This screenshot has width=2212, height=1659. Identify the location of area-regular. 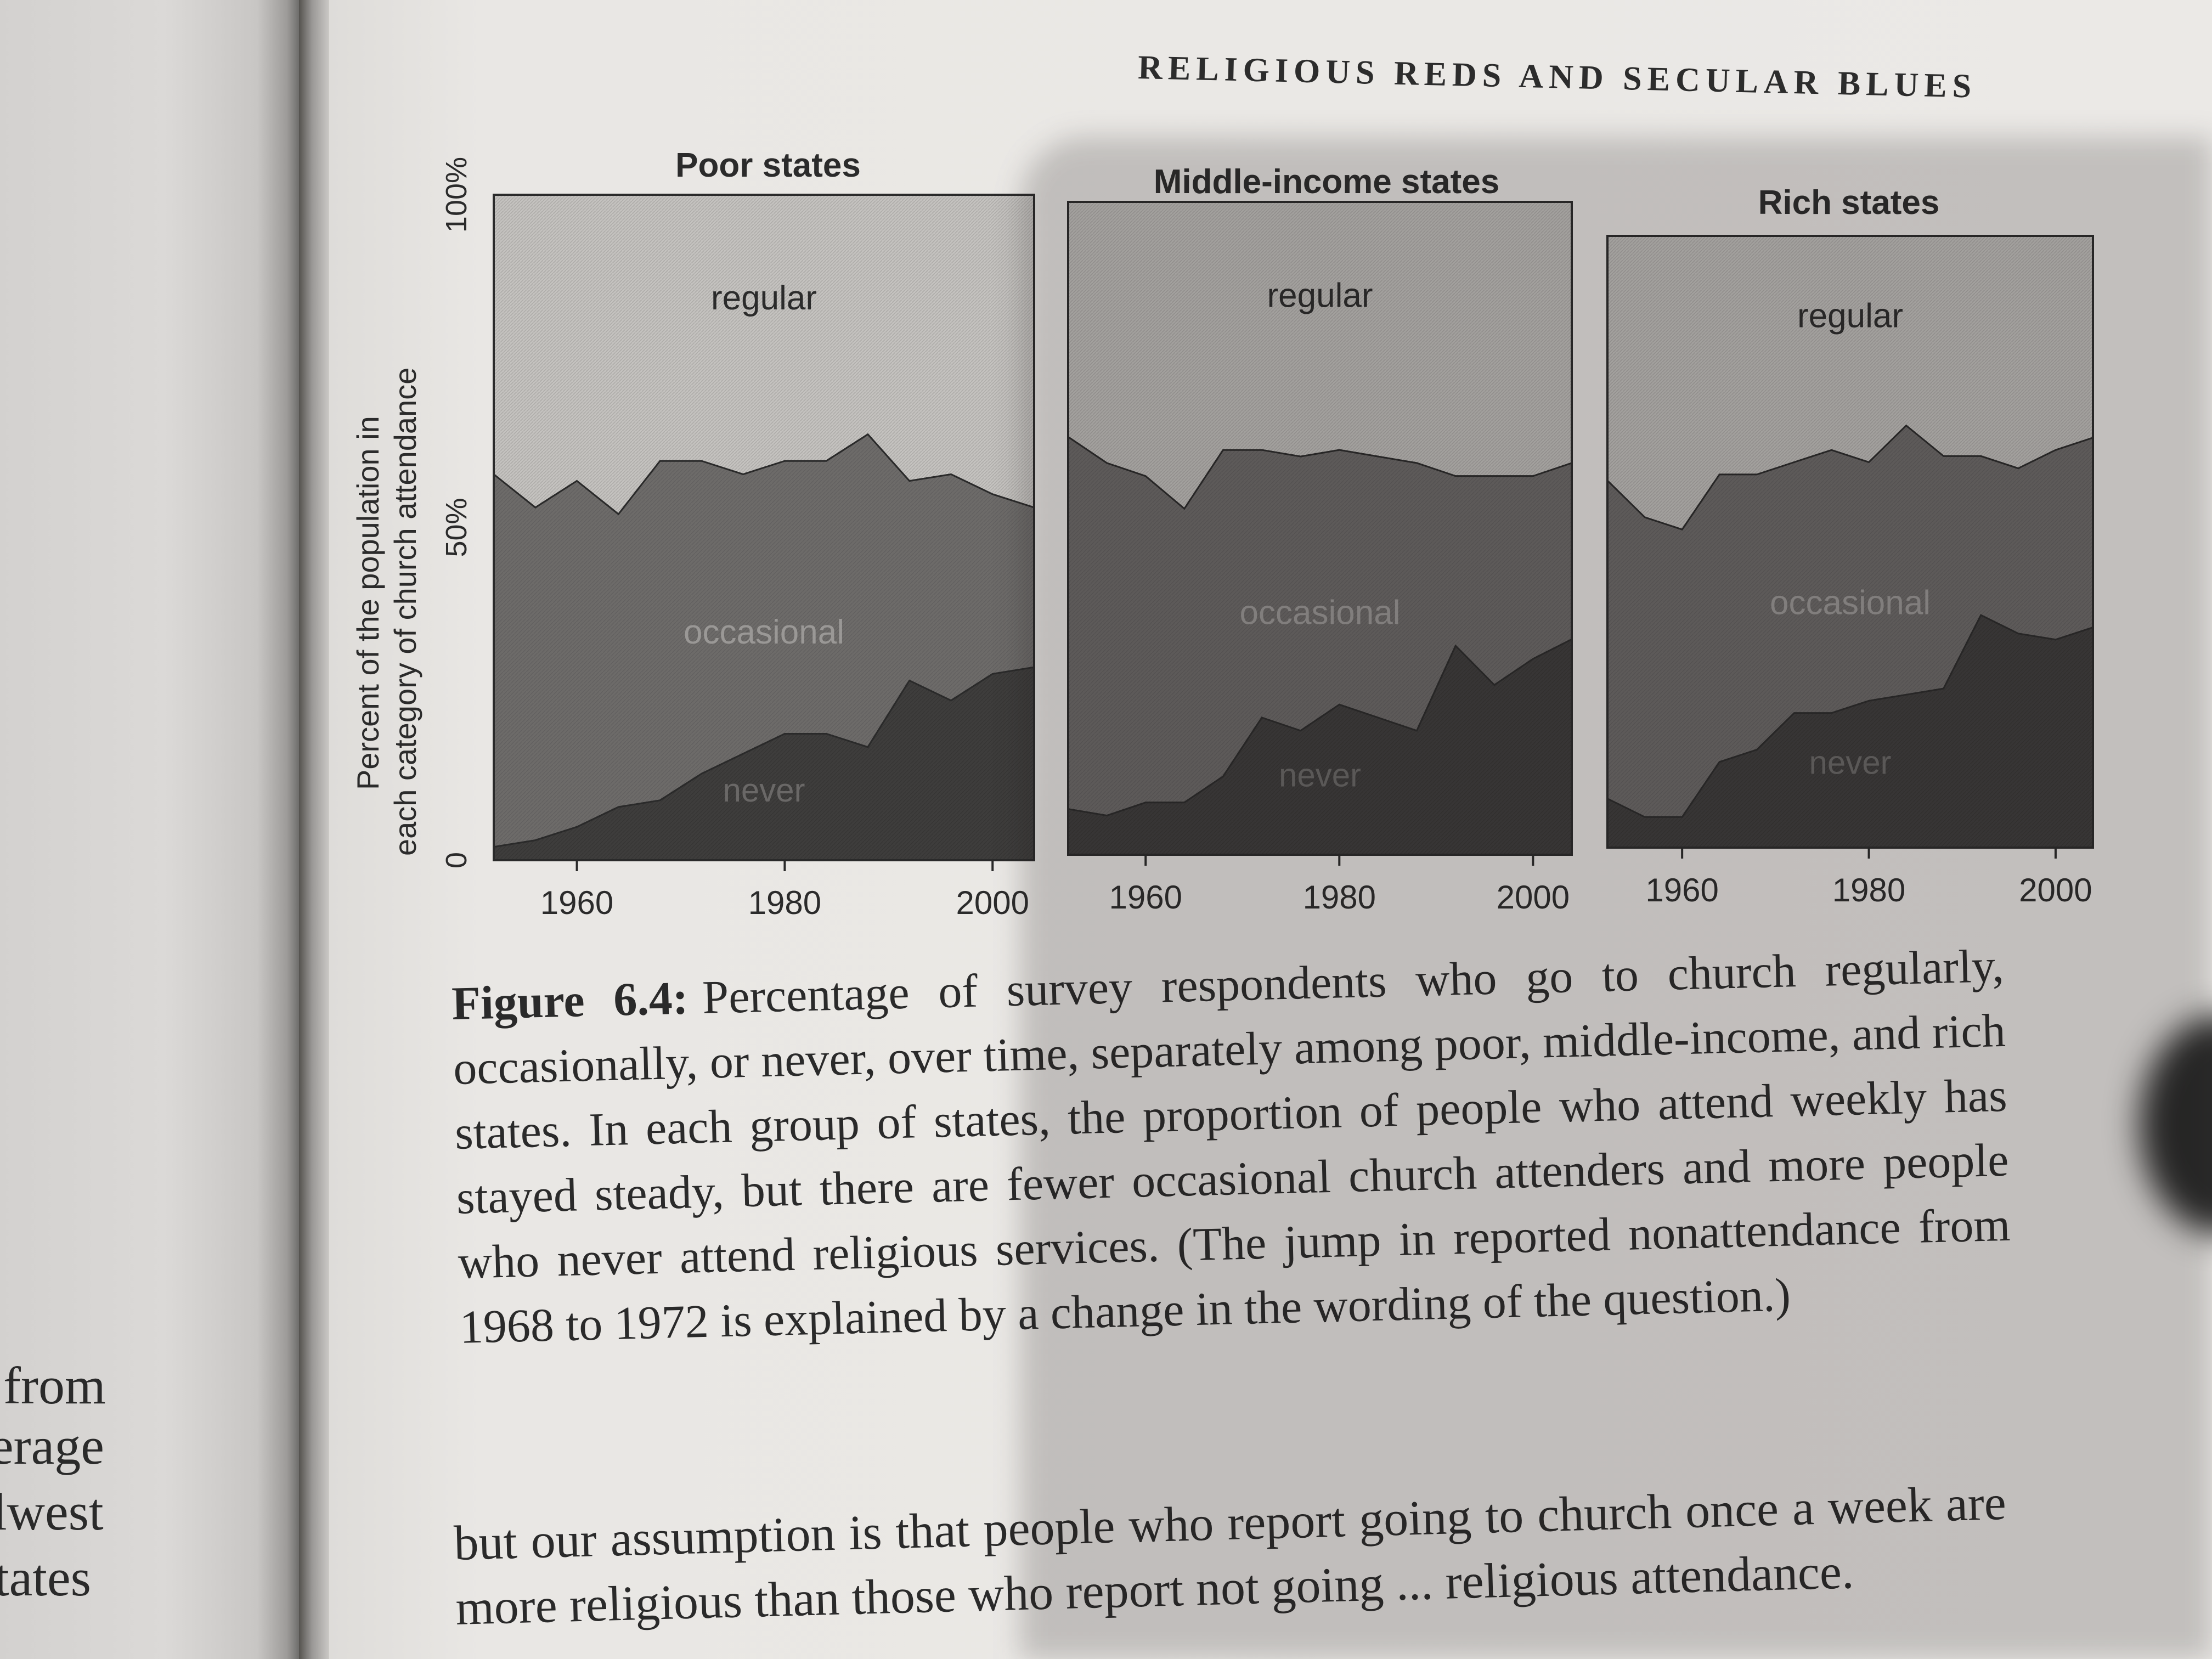
(764, 355).